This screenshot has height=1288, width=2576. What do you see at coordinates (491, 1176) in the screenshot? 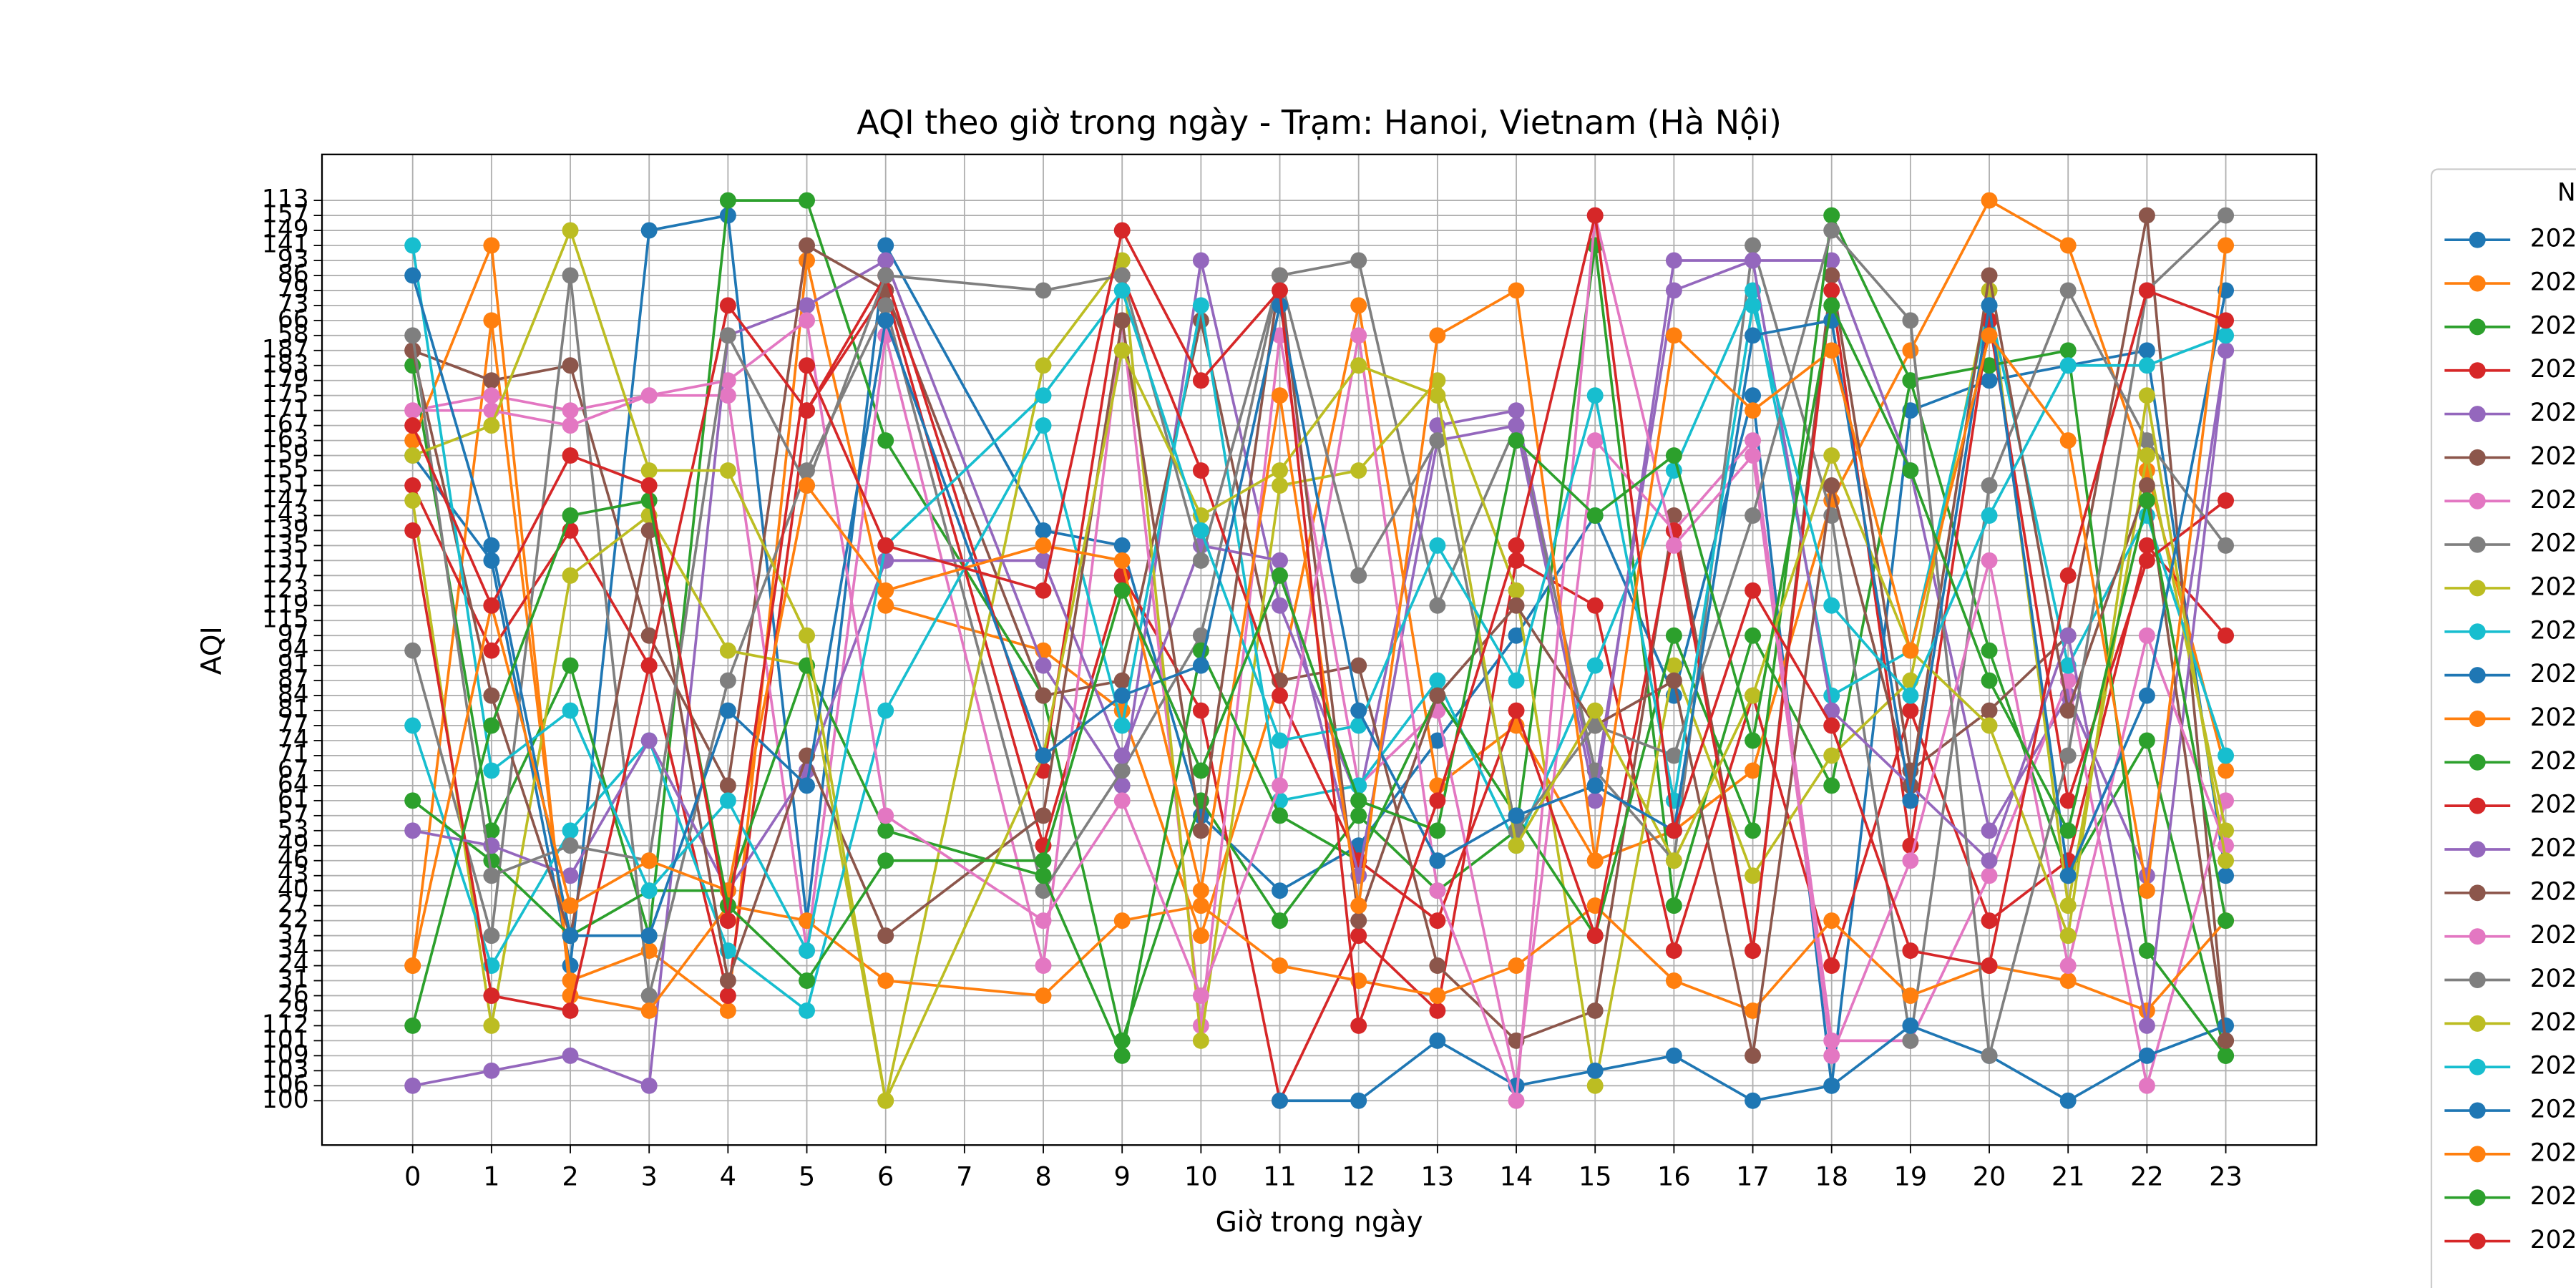
I see `x-tick-label: 1` at bounding box center [491, 1176].